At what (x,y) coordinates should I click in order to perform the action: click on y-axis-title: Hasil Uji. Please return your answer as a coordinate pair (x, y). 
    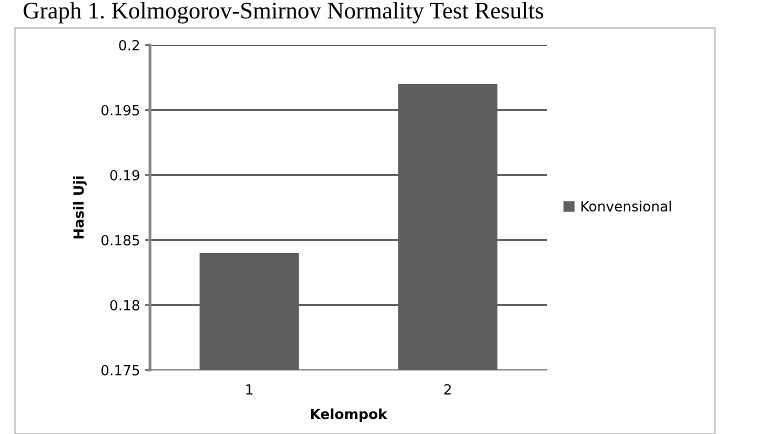
    Looking at the image, I should click on (80, 207).